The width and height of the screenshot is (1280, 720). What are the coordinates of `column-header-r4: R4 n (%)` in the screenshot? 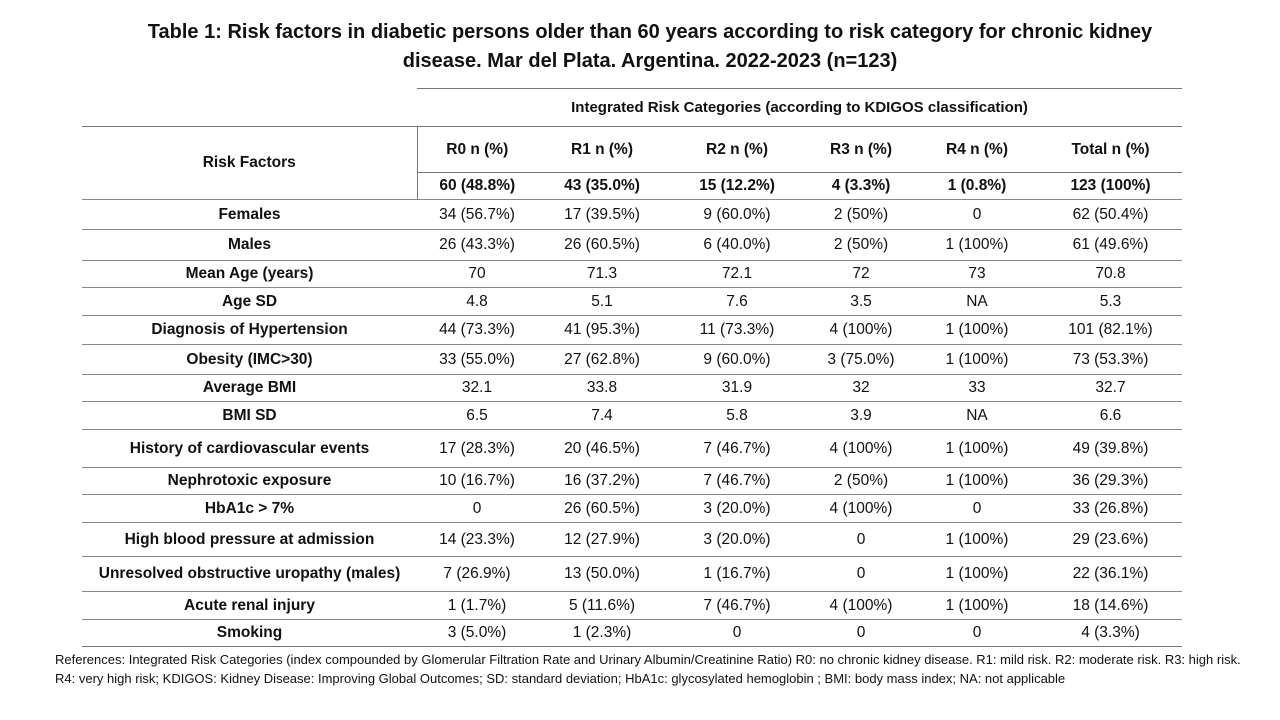 It's located at (977, 149).